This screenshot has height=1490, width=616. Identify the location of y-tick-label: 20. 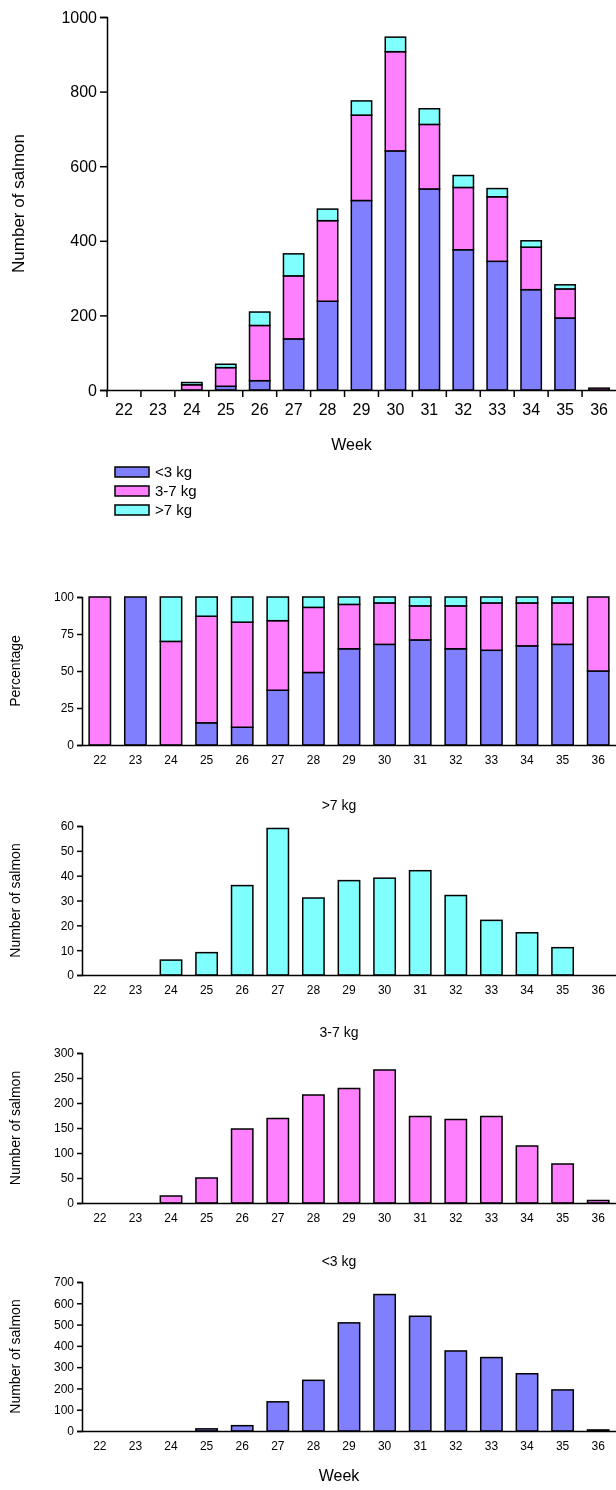
(67, 925).